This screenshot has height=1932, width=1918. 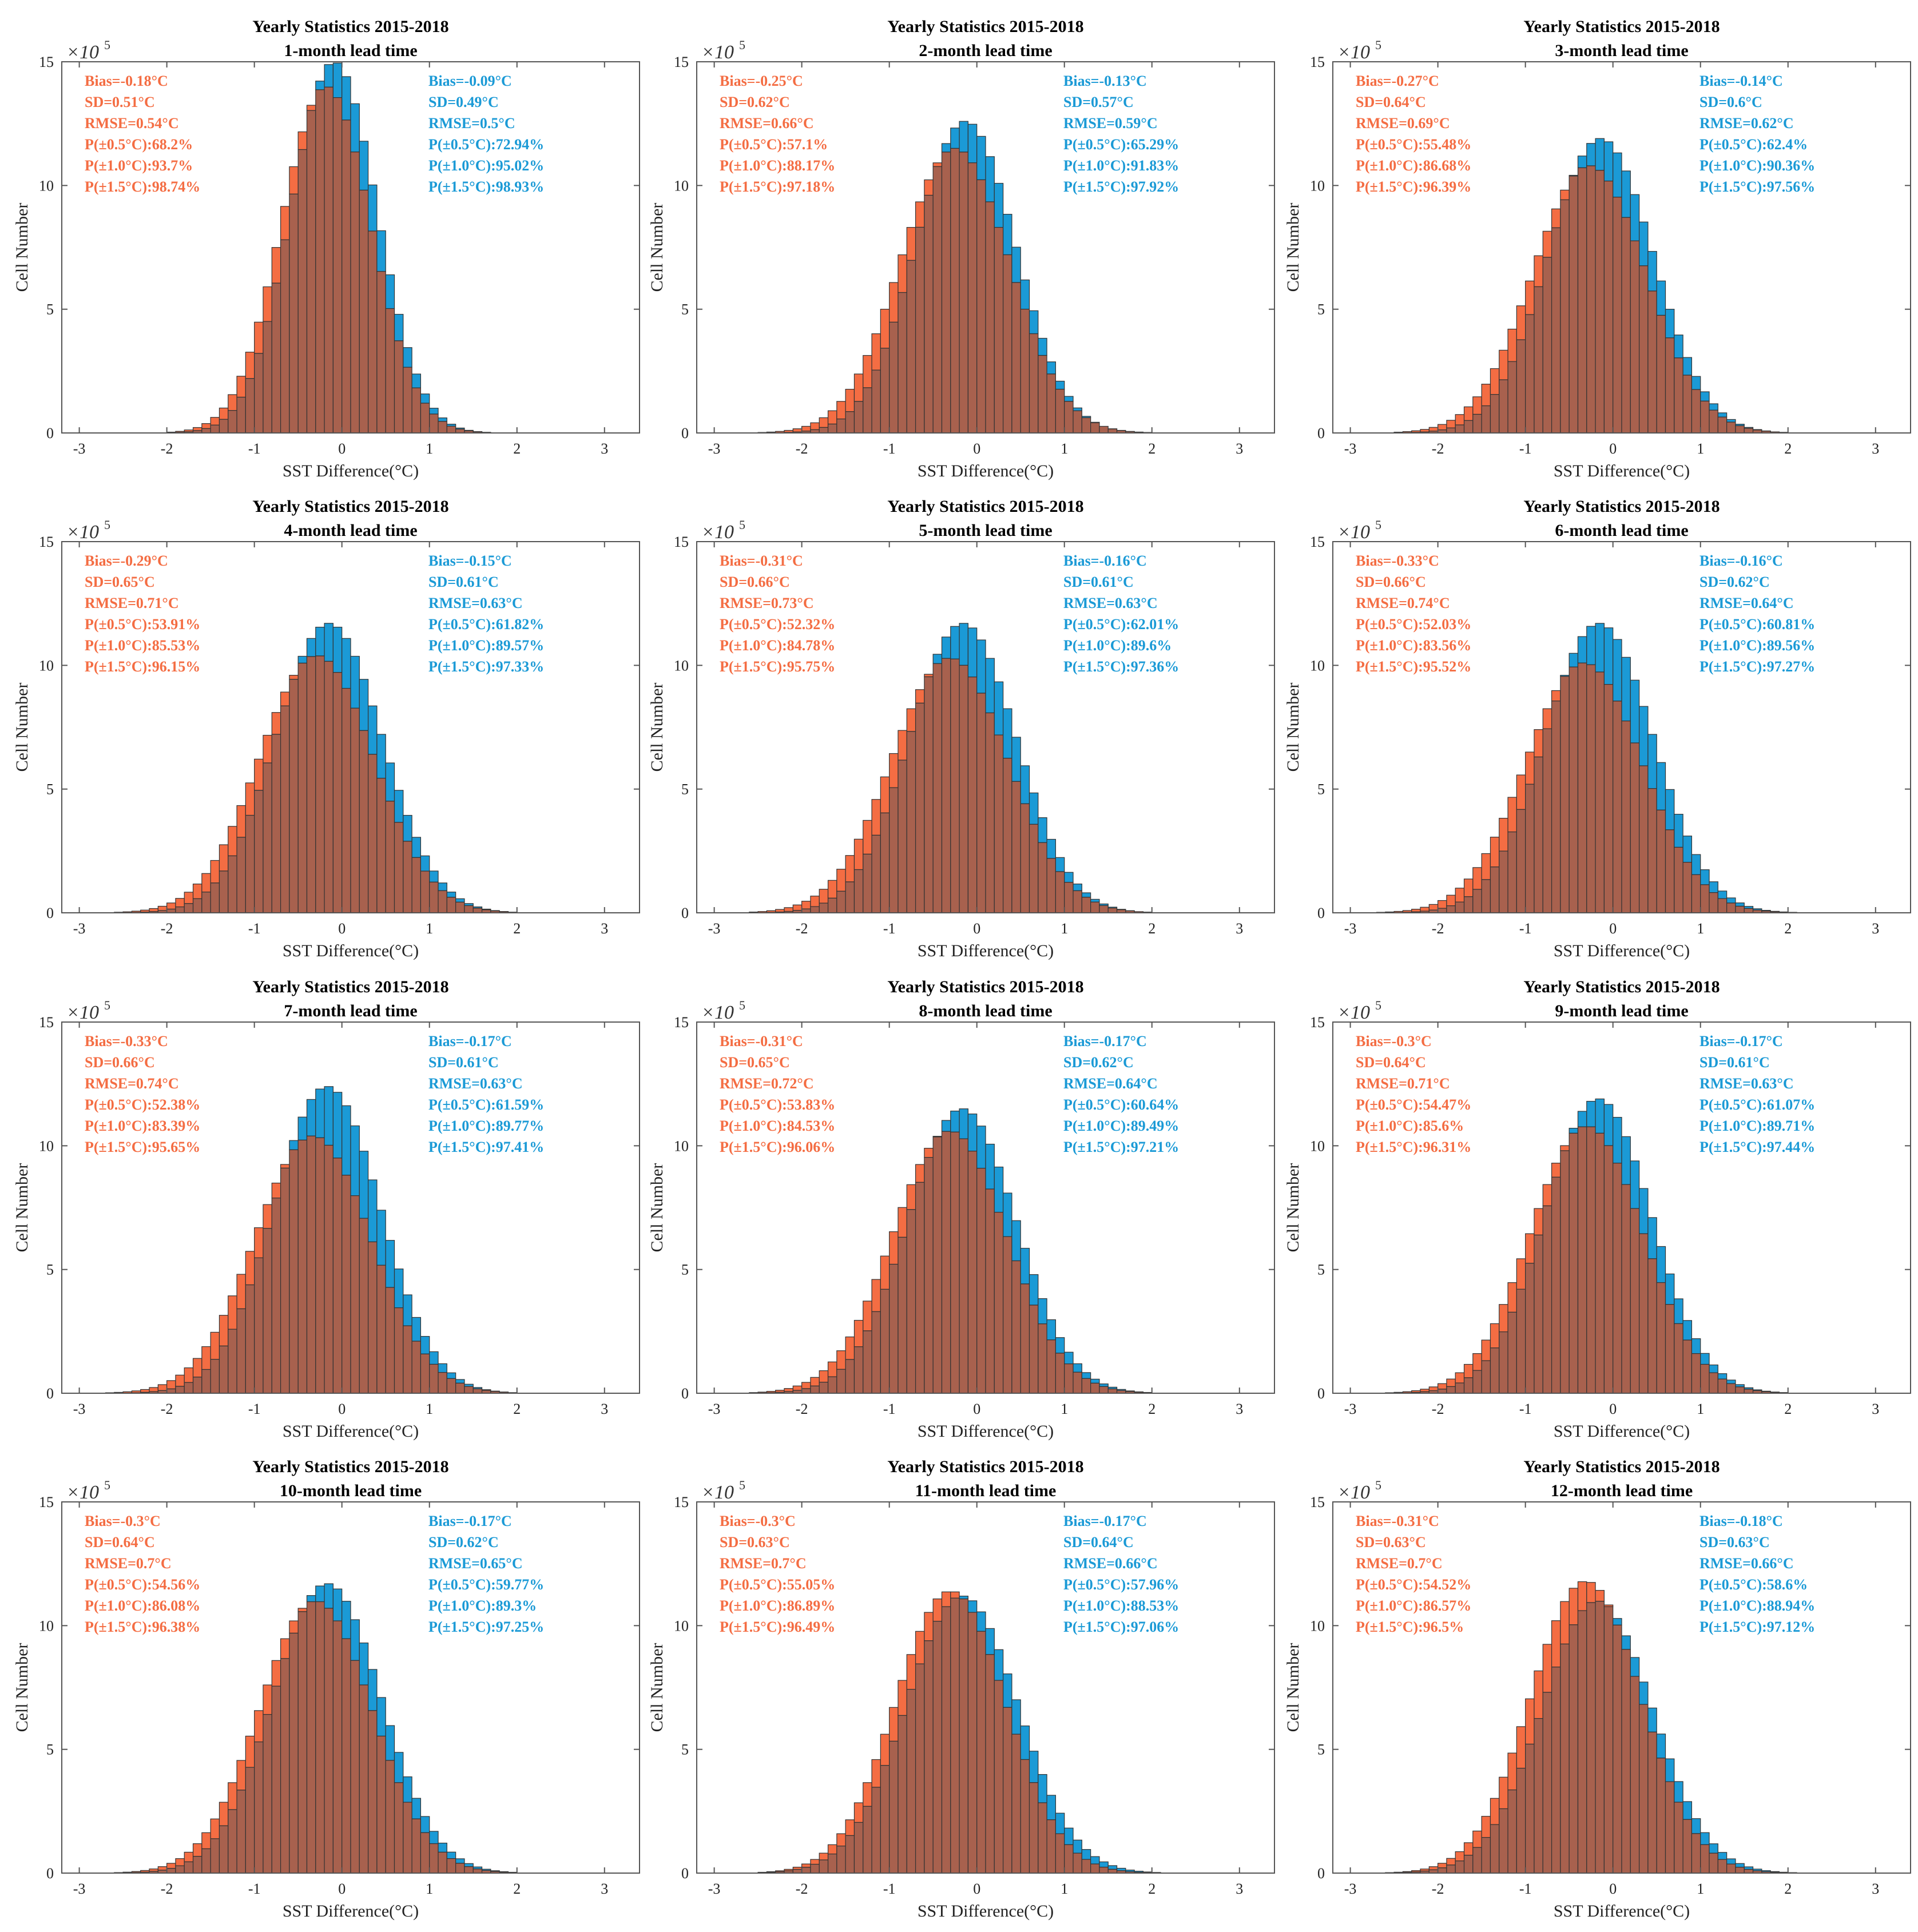 What do you see at coordinates (1403, 124) in the screenshot?
I see `stat-orange: RMSE=0.69°C` at bounding box center [1403, 124].